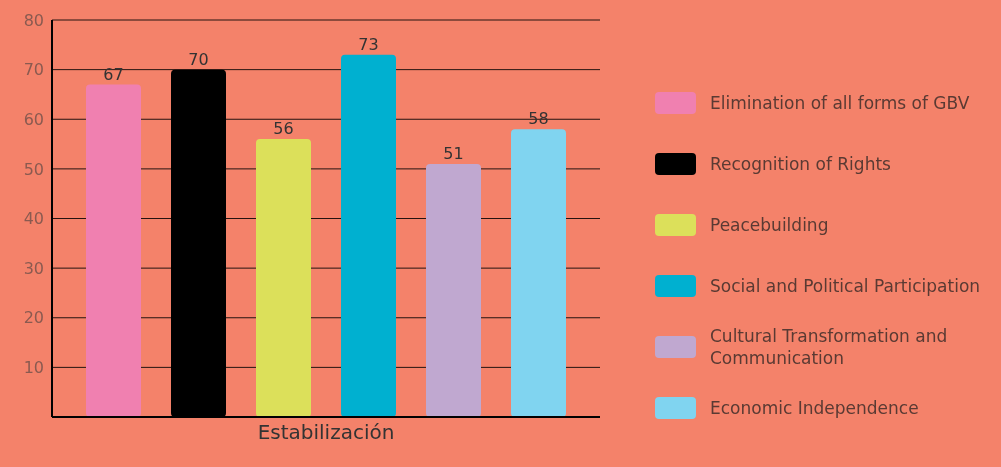 The width and height of the screenshot is (1001, 467). Describe the element at coordinates (33, 169) in the screenshot. I see `y-tick-label: 50` at that location.